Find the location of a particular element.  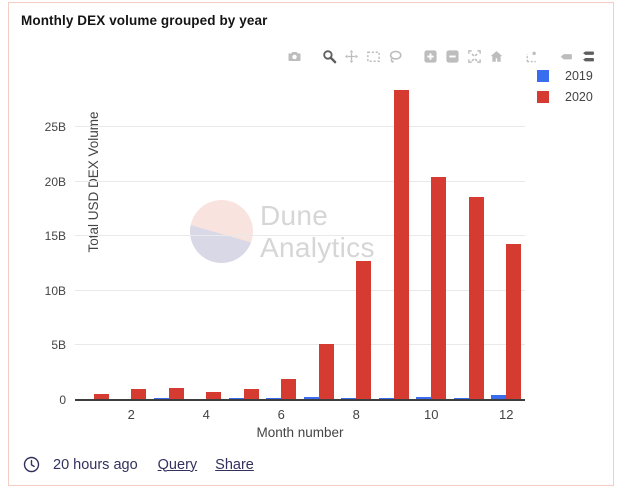

gridline-25B is located at coordinates (300, 127).